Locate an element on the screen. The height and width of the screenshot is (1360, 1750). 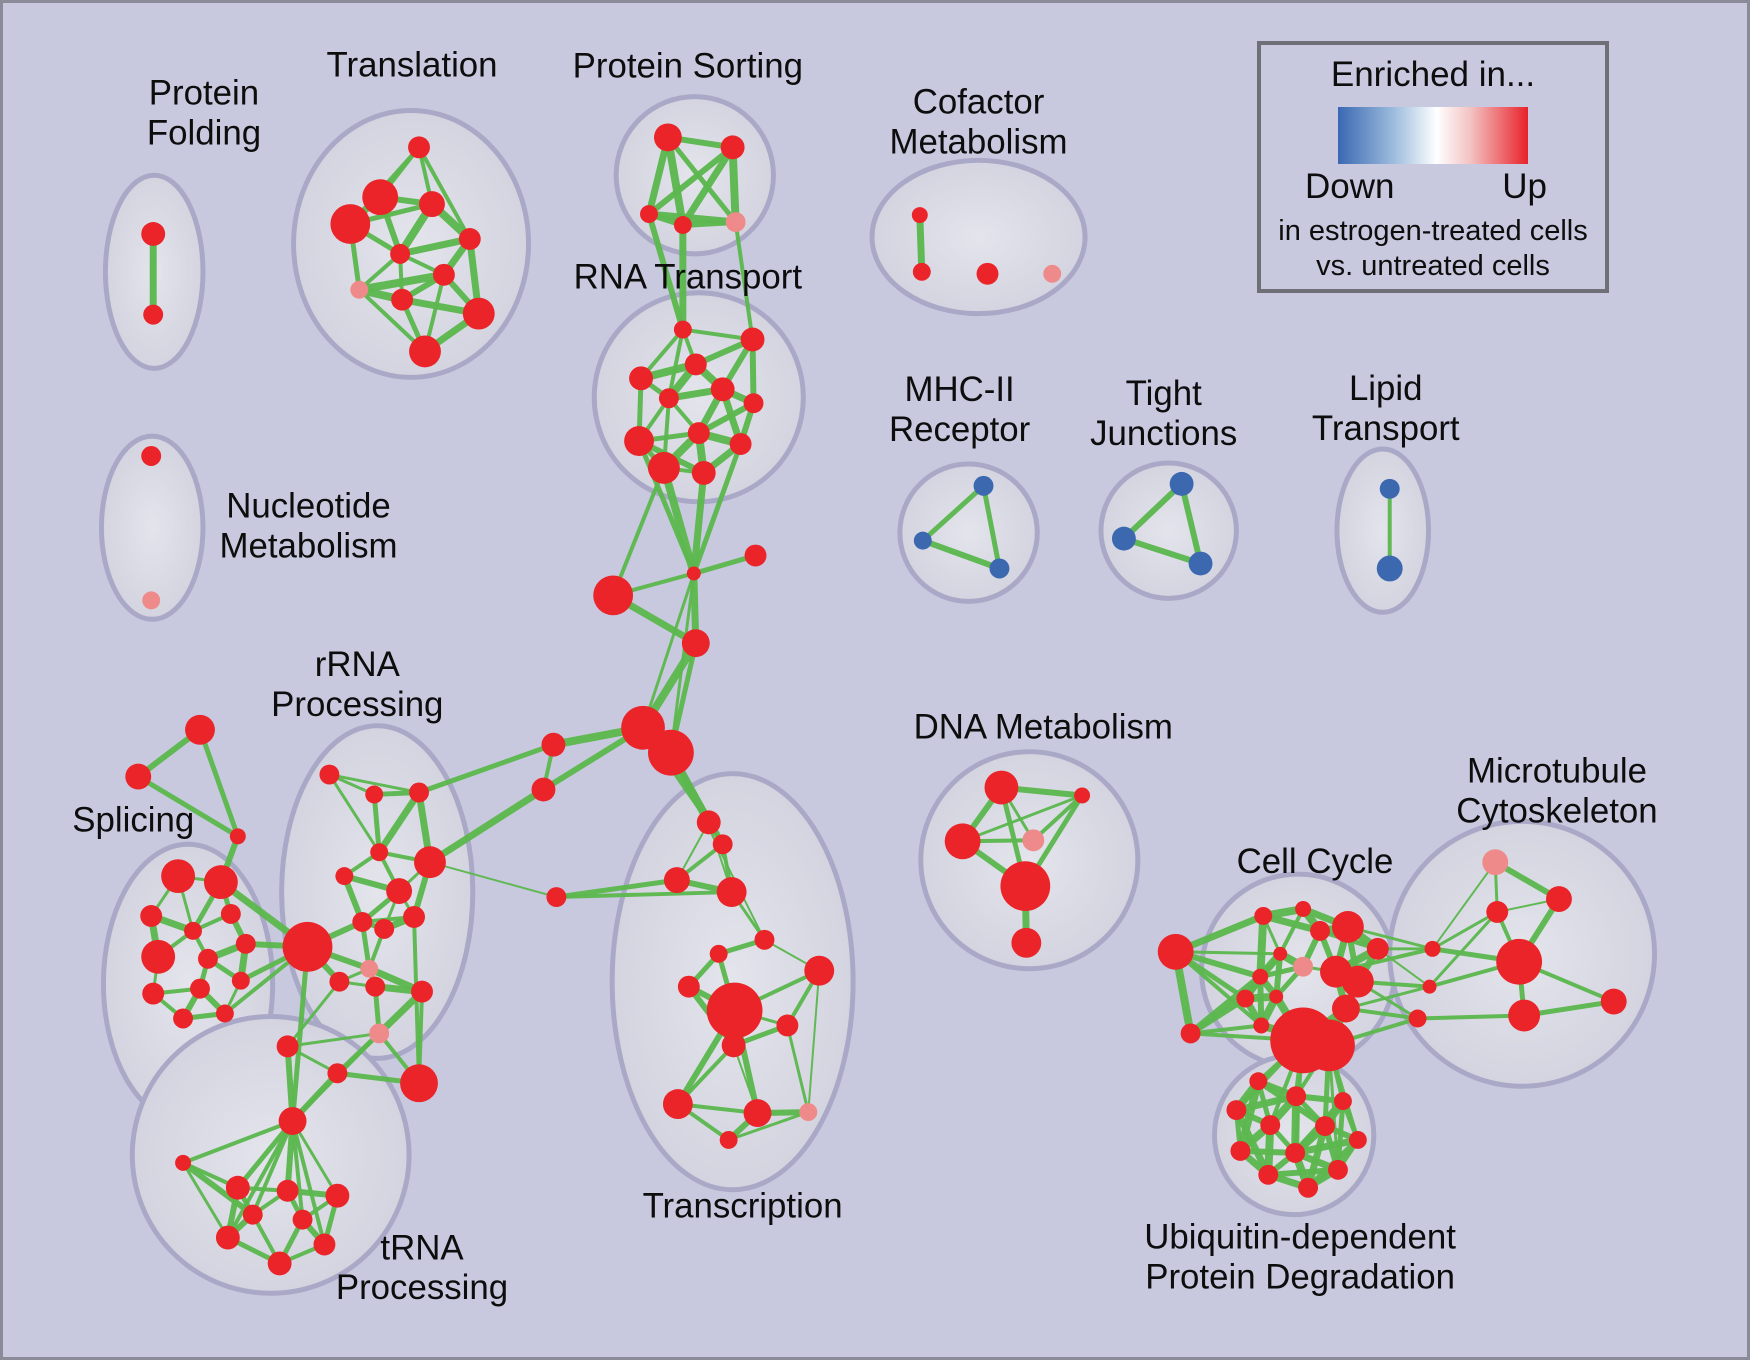
node-cnH is located at coordinates (543, 789).